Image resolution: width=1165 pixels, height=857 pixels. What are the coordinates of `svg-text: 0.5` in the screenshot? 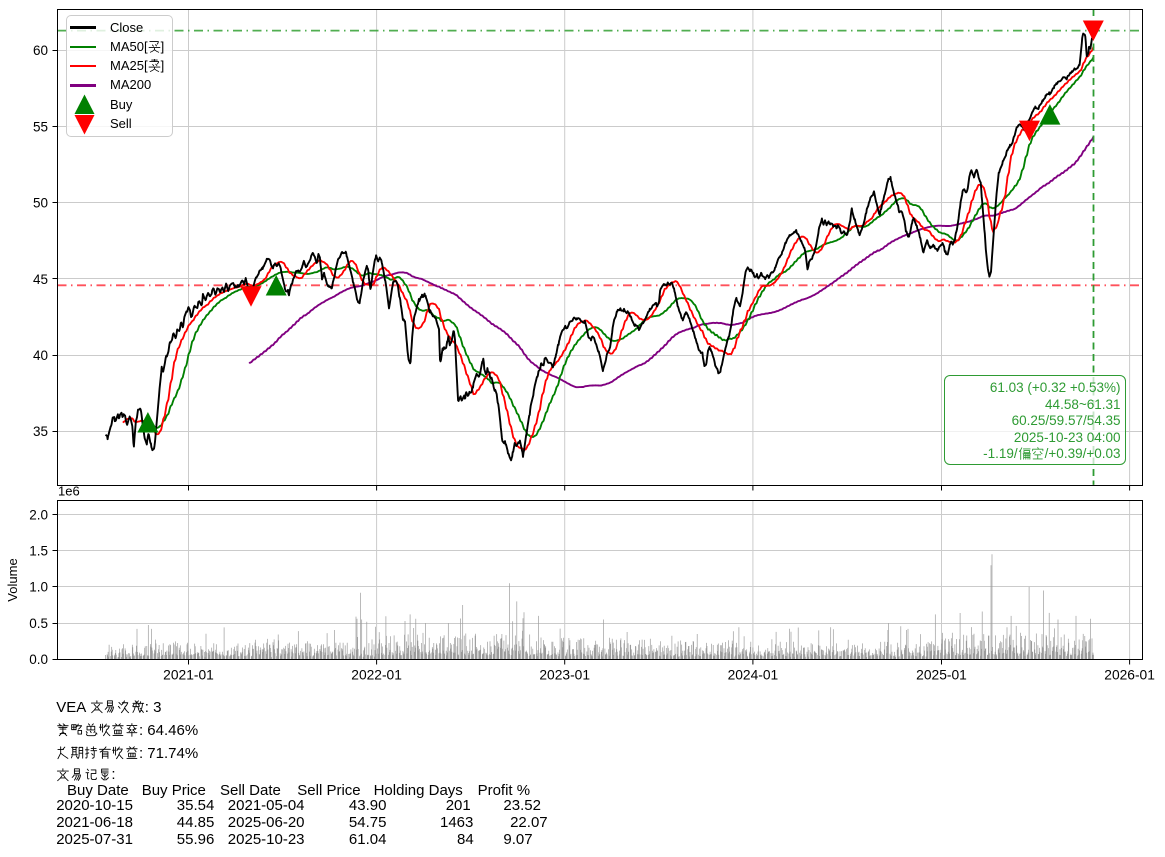 It's located at (38, 623).